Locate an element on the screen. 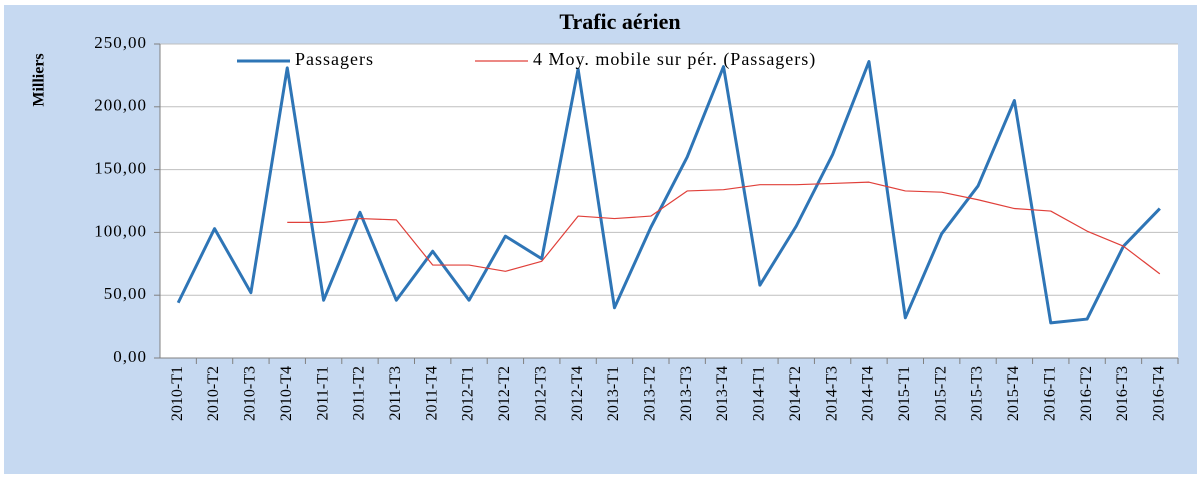 The height and width of the screenshot is (479, 1201). x-tick-label: 2015-T2 is located at coordinates (940, 393).